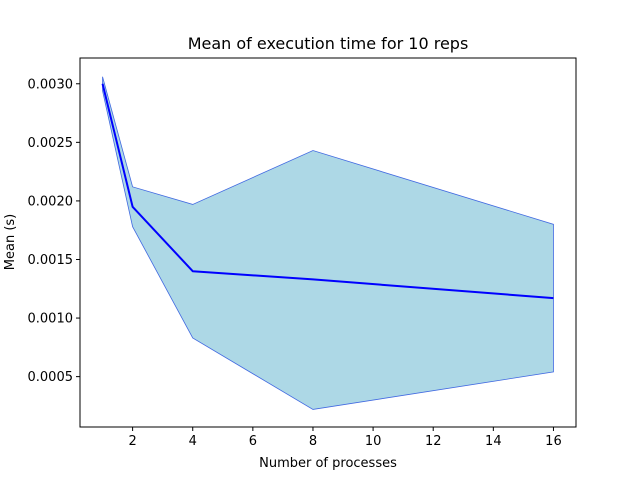 The image size is (640, 480). What do you see at coordinates (253, 441) in the screenshot?
I see `x-tick-label: 6` at bounding box center [253, 441].